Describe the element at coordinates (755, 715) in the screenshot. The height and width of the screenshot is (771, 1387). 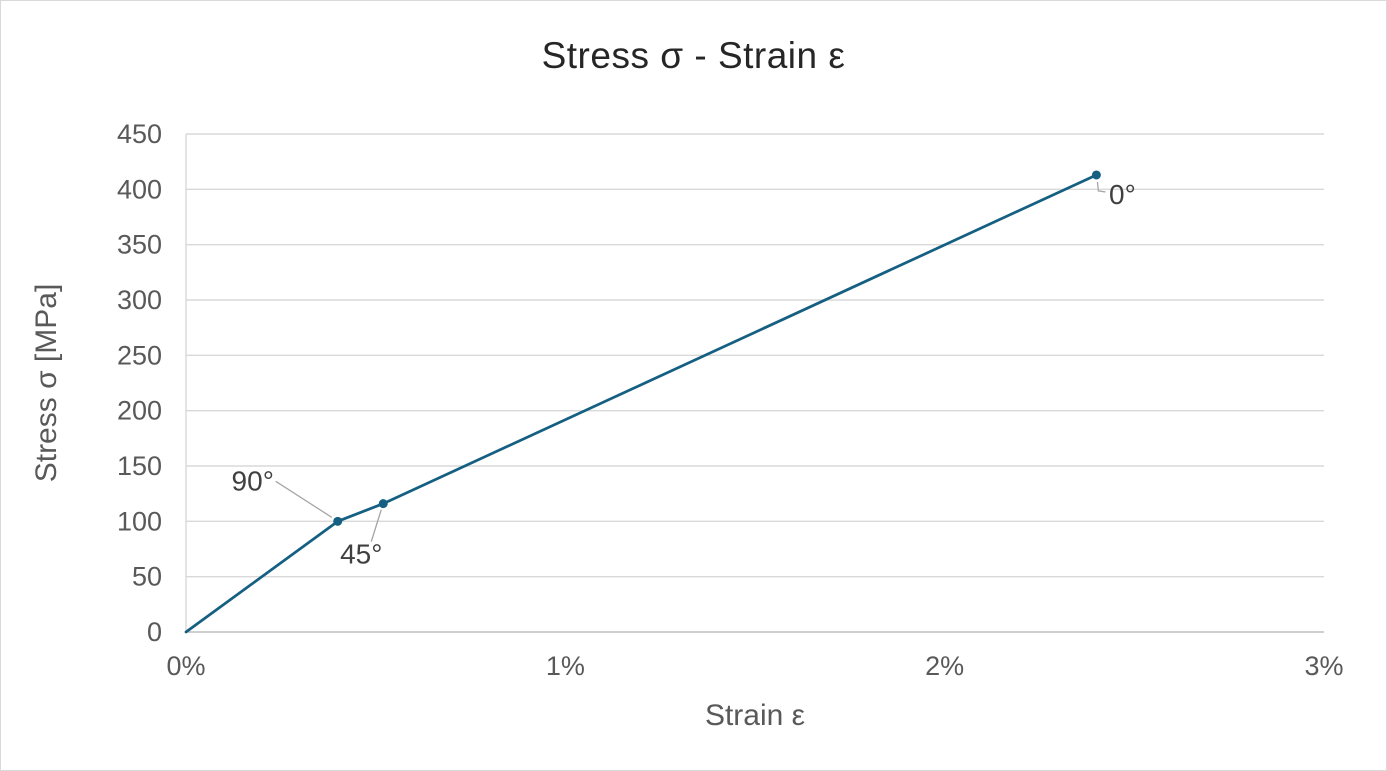
I see `x-axis-title: Strain ε` at that location.